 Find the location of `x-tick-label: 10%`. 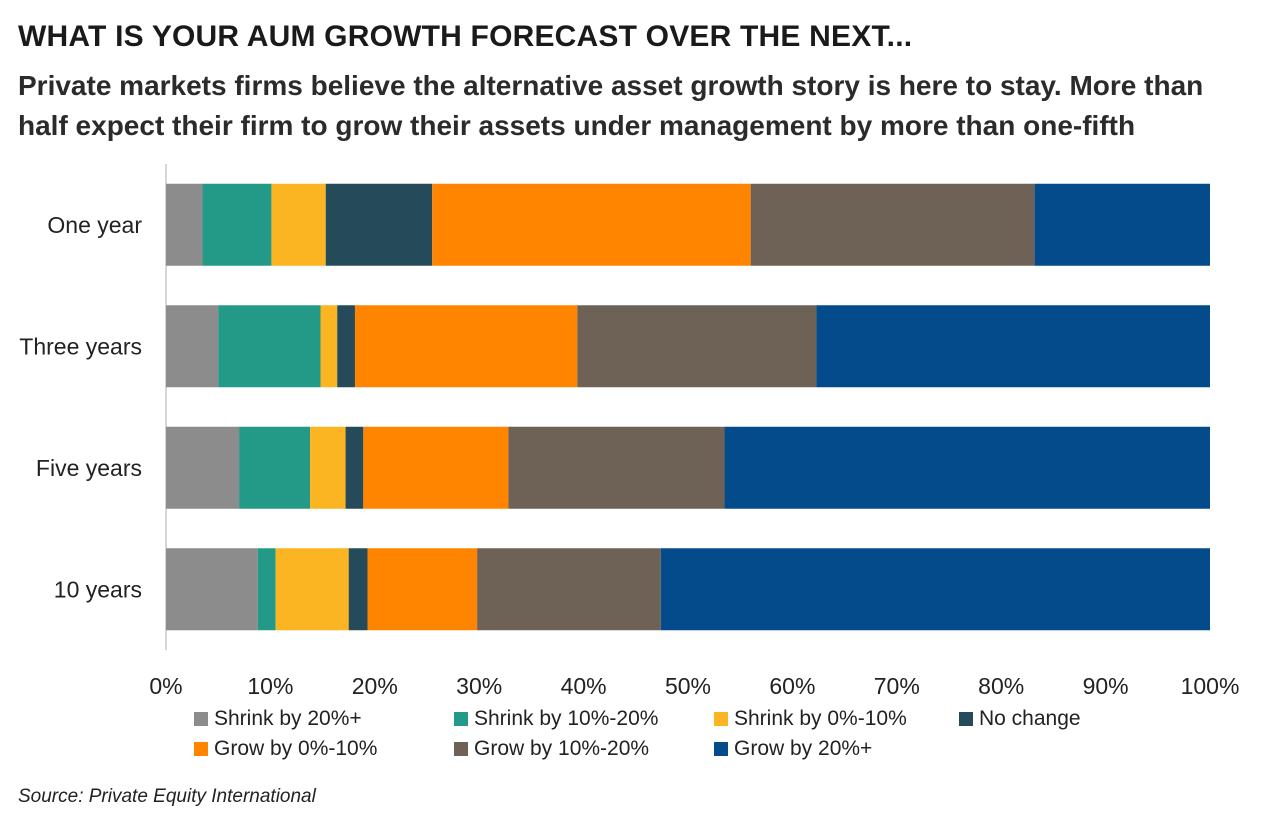

x-tick-label: 10% is located at coordinates (270, 686).